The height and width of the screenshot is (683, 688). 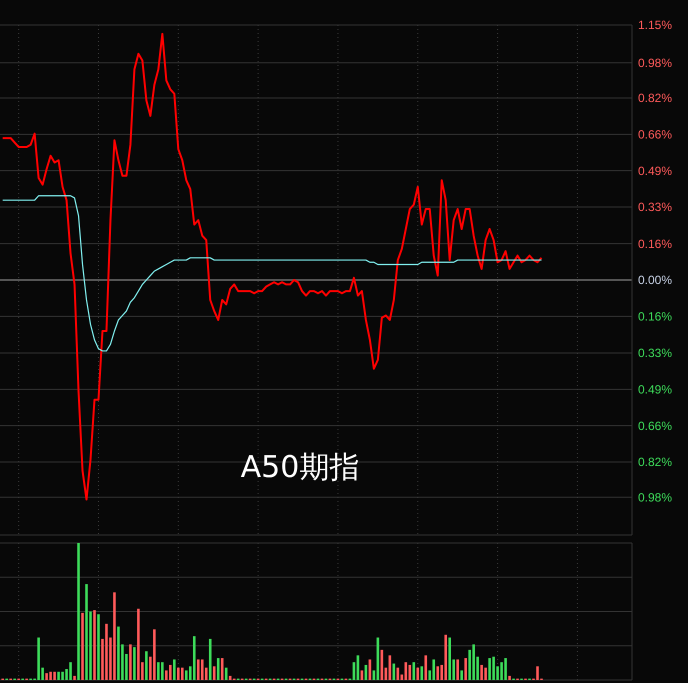 What do you see at coordinates (655, 280) in the screenshot?
I see `y-tick-label: 0.00%` at bounding box center [655, 280].